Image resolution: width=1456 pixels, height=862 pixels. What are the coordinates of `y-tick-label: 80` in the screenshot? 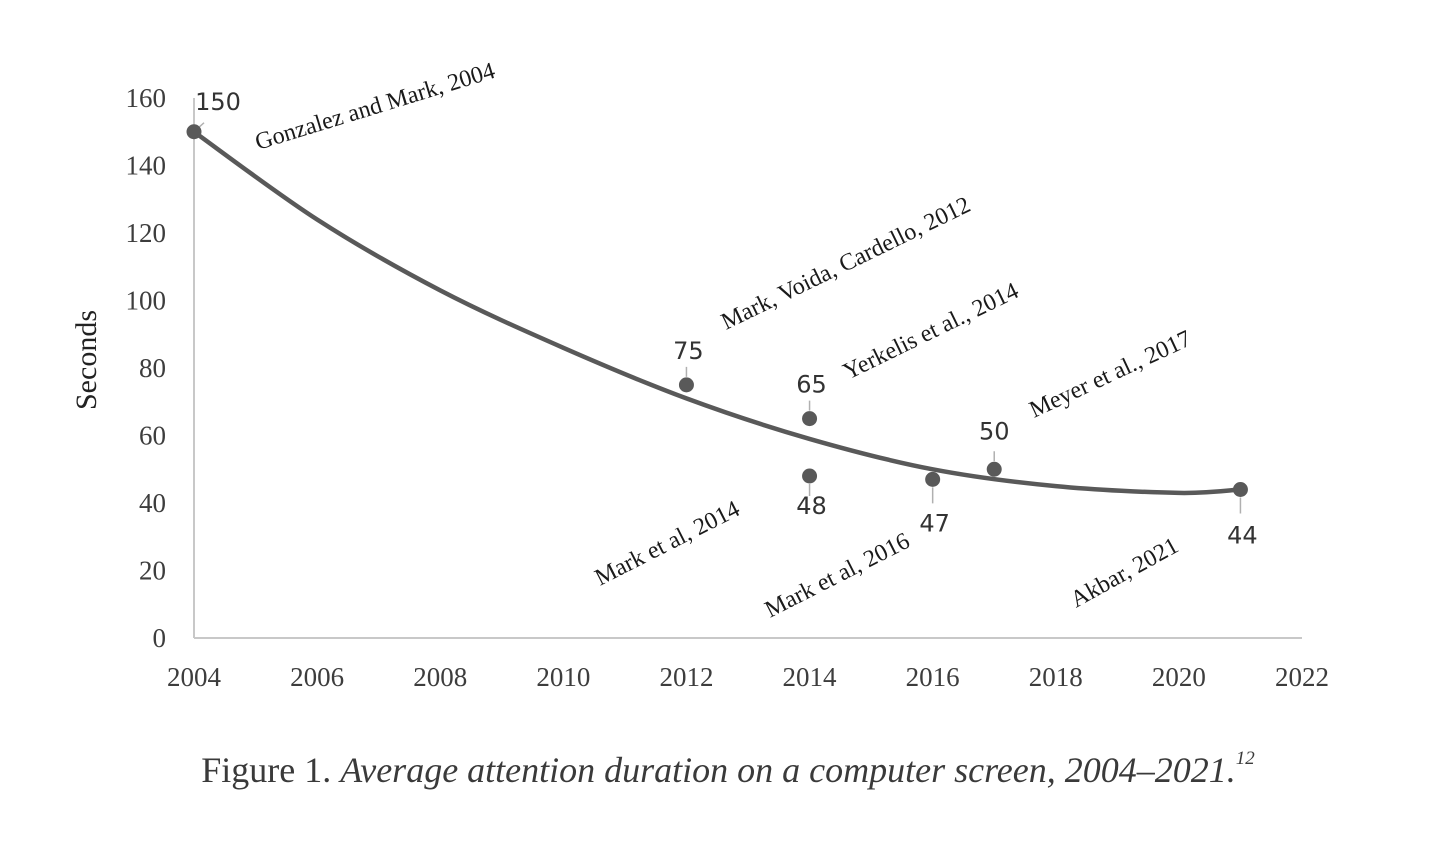 It's located at (152, 368).